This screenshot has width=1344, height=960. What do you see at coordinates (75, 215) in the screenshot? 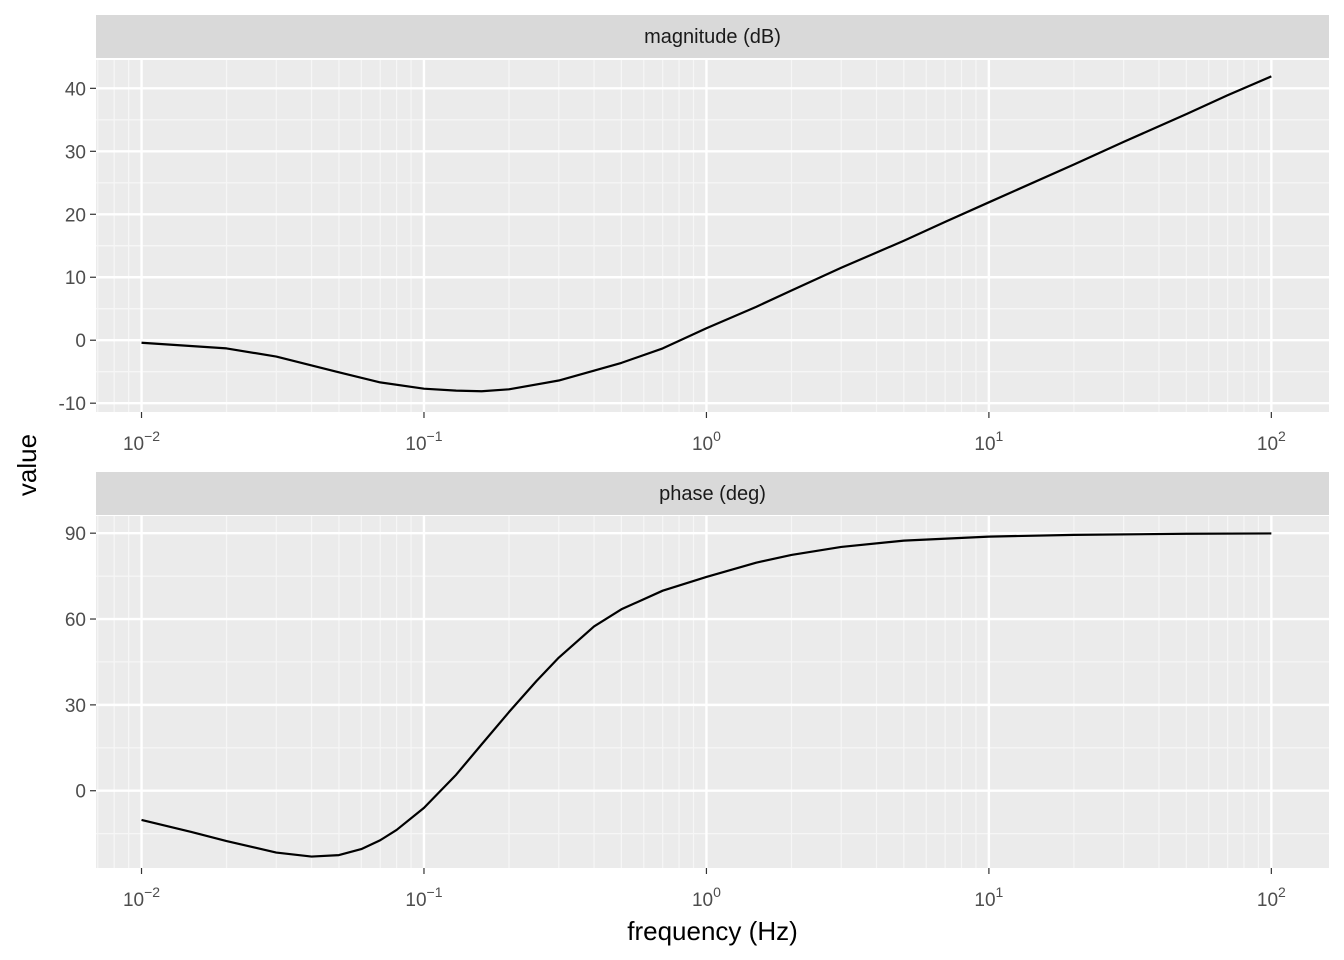
I see `y-tick-label: 20` at bounding box center [75, 215].